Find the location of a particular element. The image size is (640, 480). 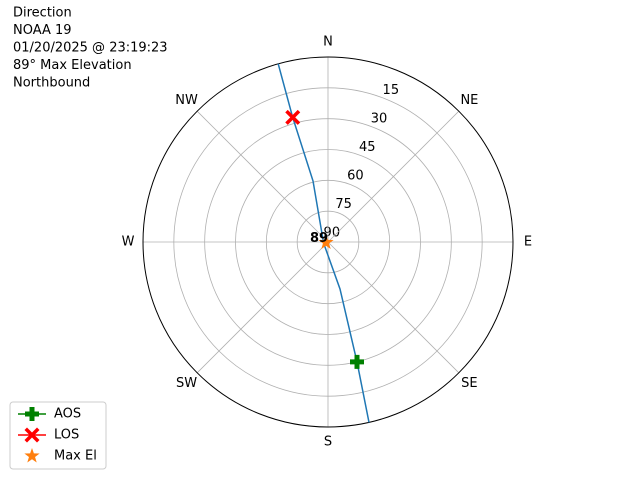

theta-tick-label: SE is located at coordinates (469, 383).